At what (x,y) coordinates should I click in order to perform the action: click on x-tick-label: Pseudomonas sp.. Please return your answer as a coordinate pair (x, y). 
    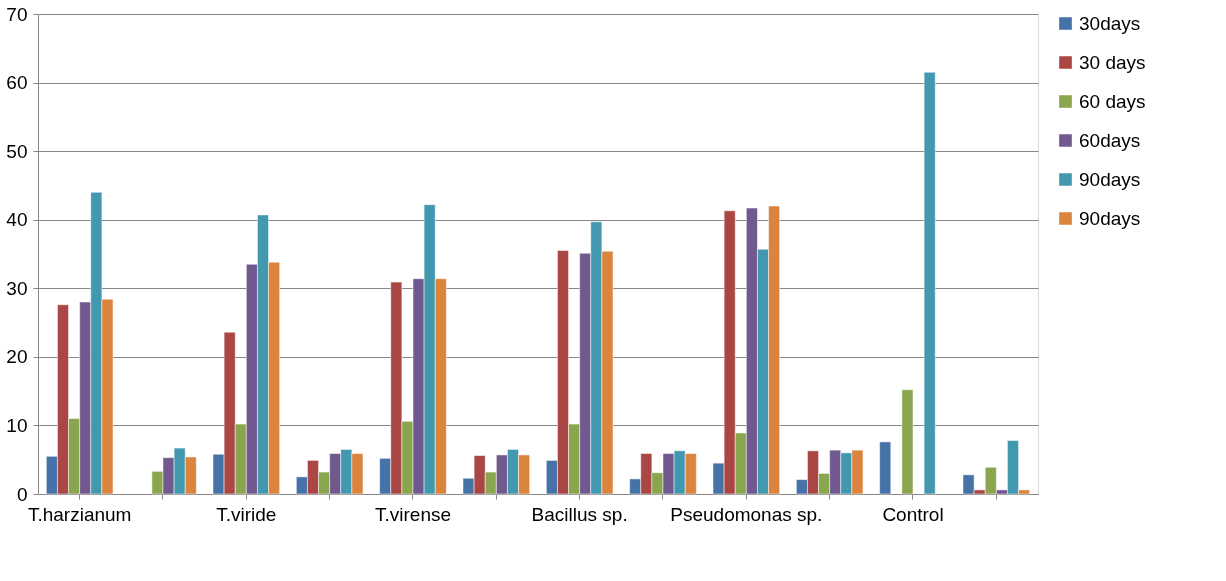
    Looking at the image, I should click on (746, 514).